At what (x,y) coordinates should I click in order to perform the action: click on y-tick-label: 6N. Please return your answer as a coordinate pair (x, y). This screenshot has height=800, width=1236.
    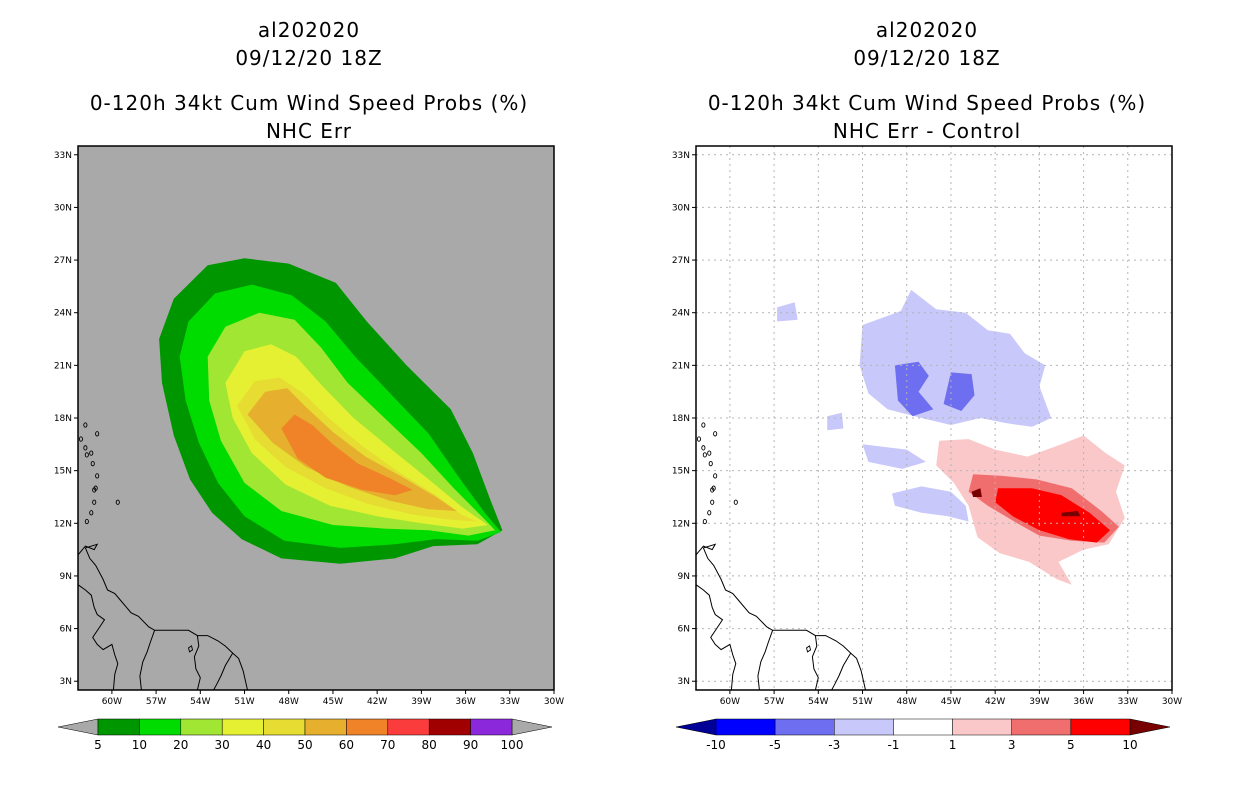
    Looking at the image, I should click on (684, 630).